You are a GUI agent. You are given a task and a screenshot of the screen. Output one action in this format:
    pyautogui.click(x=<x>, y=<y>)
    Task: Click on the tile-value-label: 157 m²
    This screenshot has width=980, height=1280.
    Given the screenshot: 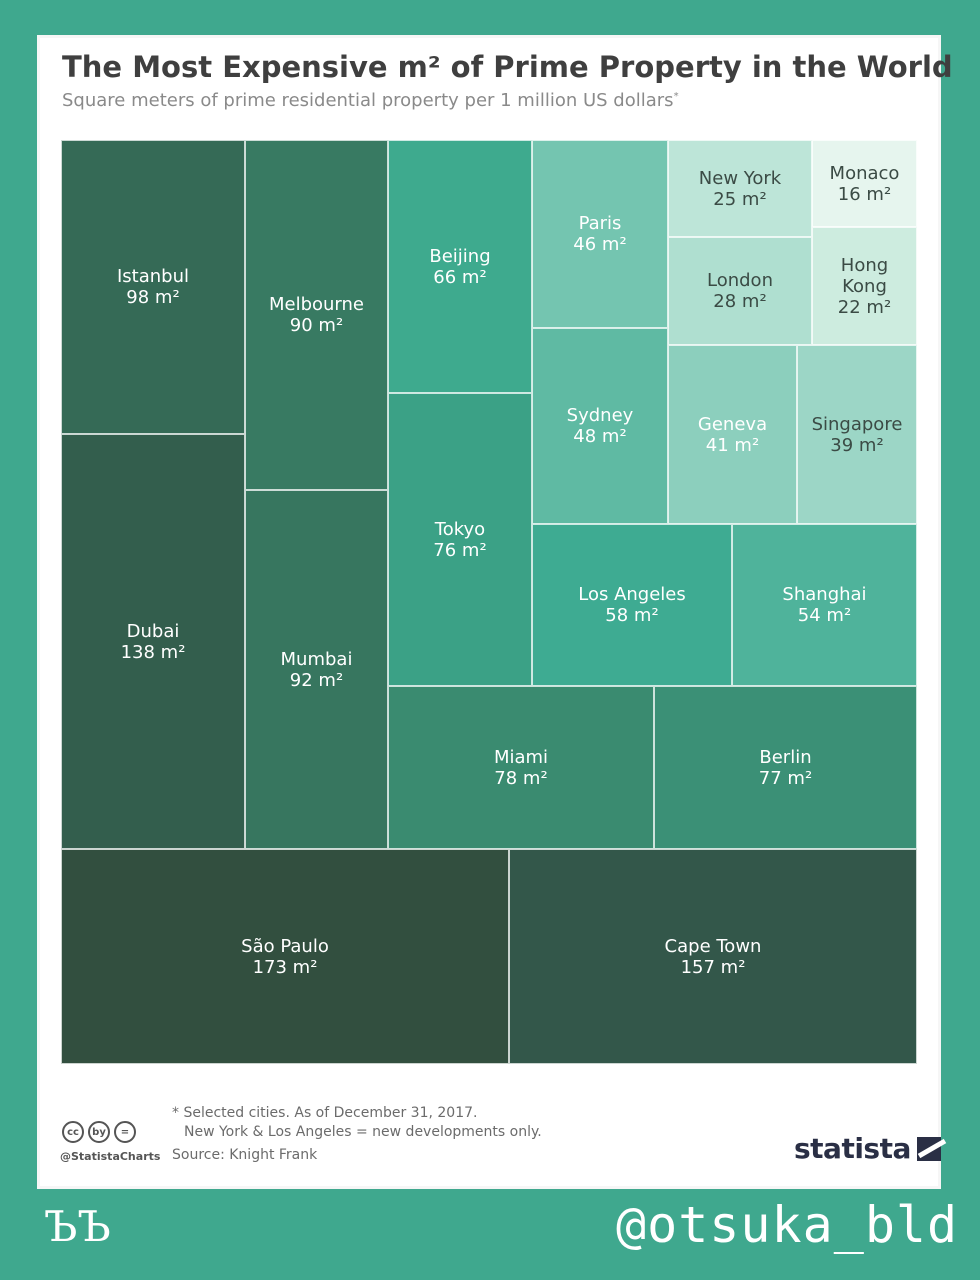 What is the action you would take?
    pyautogui.click(x=713, y=967)
    